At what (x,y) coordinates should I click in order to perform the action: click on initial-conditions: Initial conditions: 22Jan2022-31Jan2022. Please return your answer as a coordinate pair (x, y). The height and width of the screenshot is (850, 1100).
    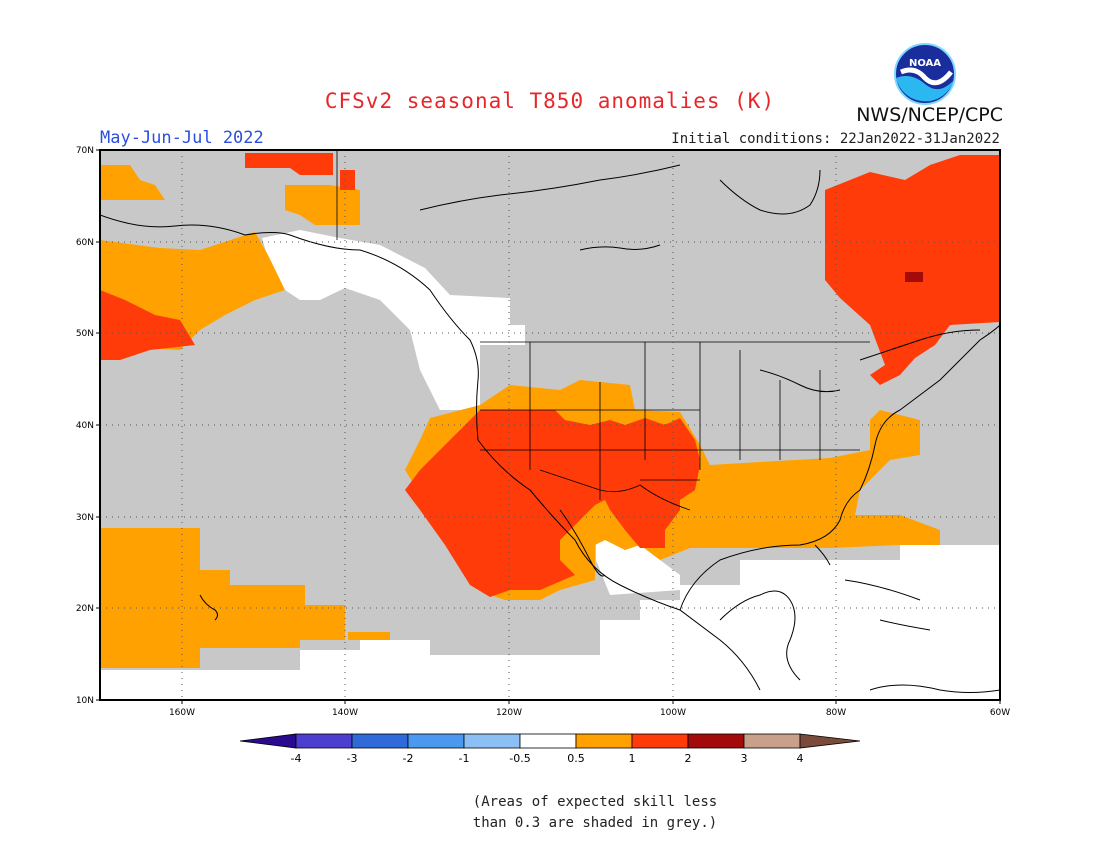
    Looking at the image, I should click on (835, 139).